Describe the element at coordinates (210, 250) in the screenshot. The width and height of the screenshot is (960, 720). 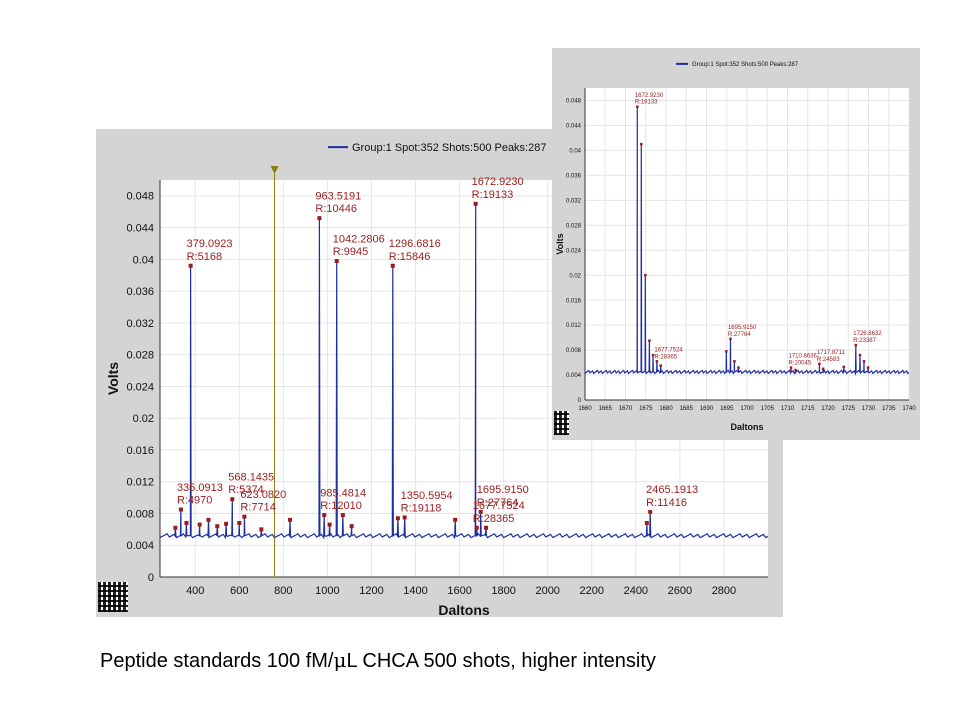
I see `peak-label: 379.0923 R:5168` at that location.